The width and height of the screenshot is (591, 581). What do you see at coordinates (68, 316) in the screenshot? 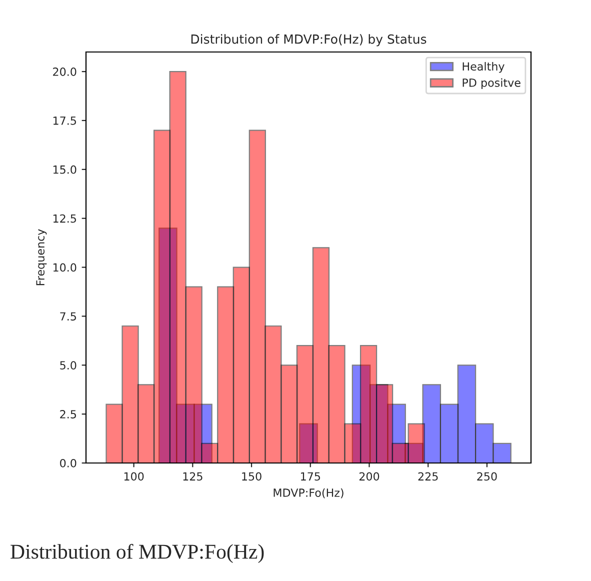
I see `y-tick-label: 7.5` at bounding box center [68, 316].